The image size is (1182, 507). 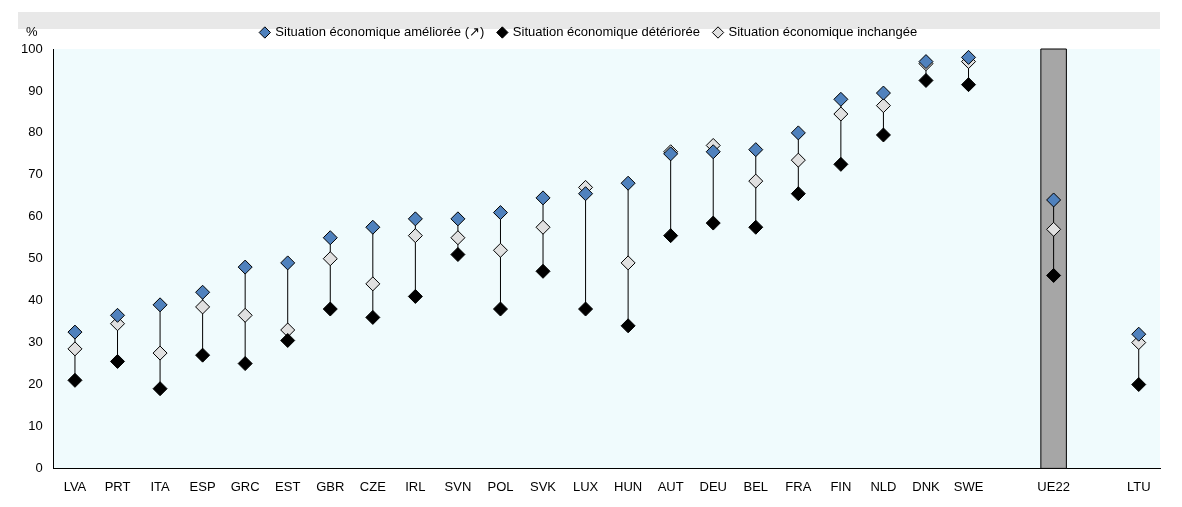 I want to click on y-tick-label: 80, so click(x=35, y=132).